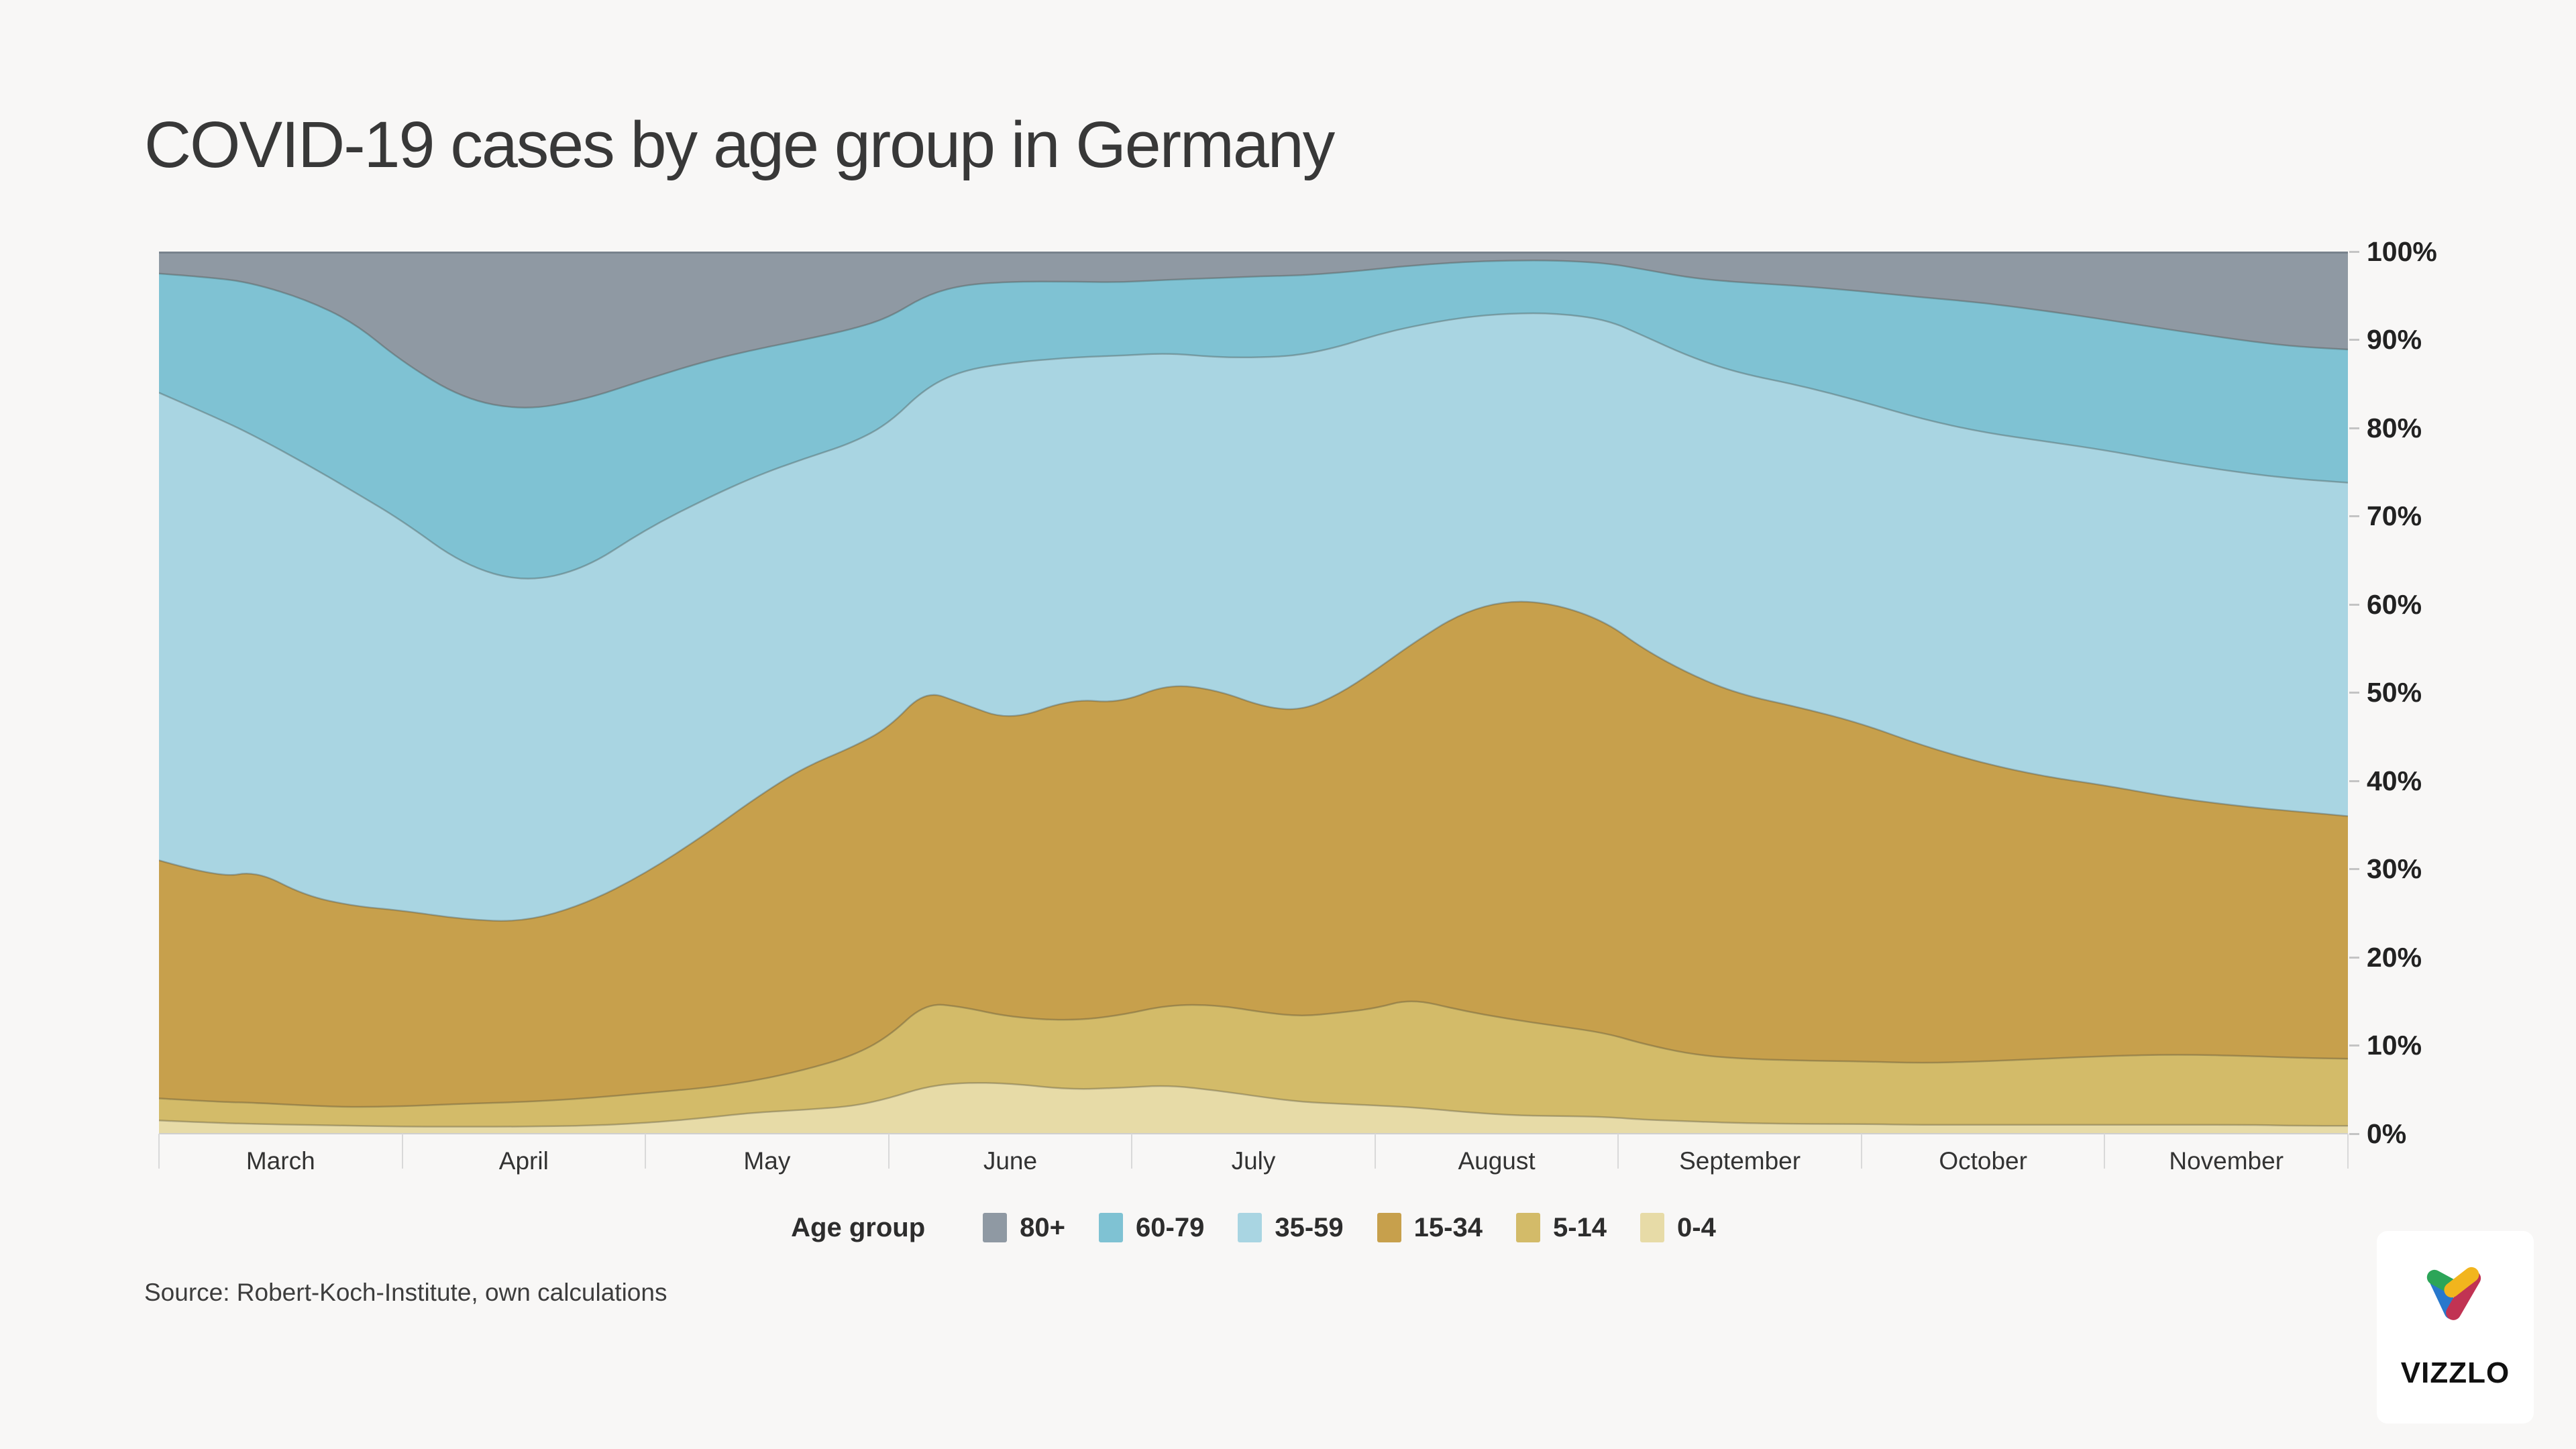 This screenshot has width=2576, height=1449. I want to click on y-tick-label: 100%, so click(2402, 251).